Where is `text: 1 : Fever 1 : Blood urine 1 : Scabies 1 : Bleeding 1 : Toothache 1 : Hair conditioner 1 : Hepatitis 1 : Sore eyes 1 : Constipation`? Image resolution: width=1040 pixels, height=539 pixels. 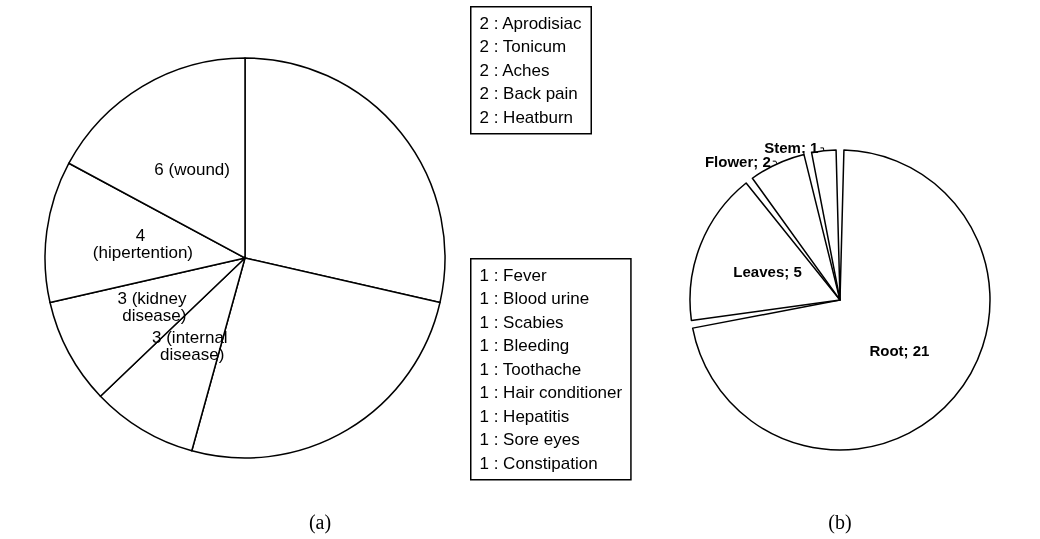
text: 1 : Fever 1 : Blood urine 1 : Scabies 1 : Bleeding 1 : Toothache 1 : Hair conditioner 1 : Hepatitis 1 : Sore eyes 1 : Constipation is located at coordinates (551, 369).